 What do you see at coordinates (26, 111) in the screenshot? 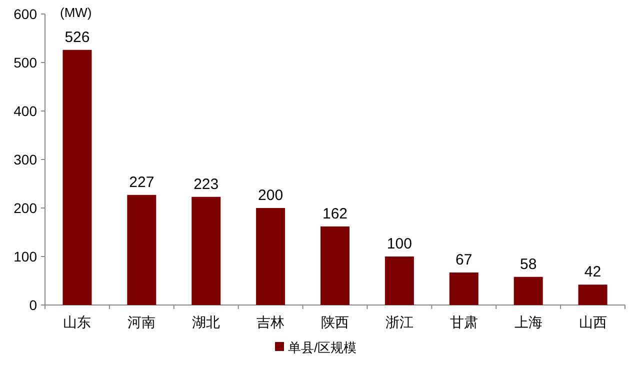
I see `y-tick-label: 400` at bounding box center [26, 111].